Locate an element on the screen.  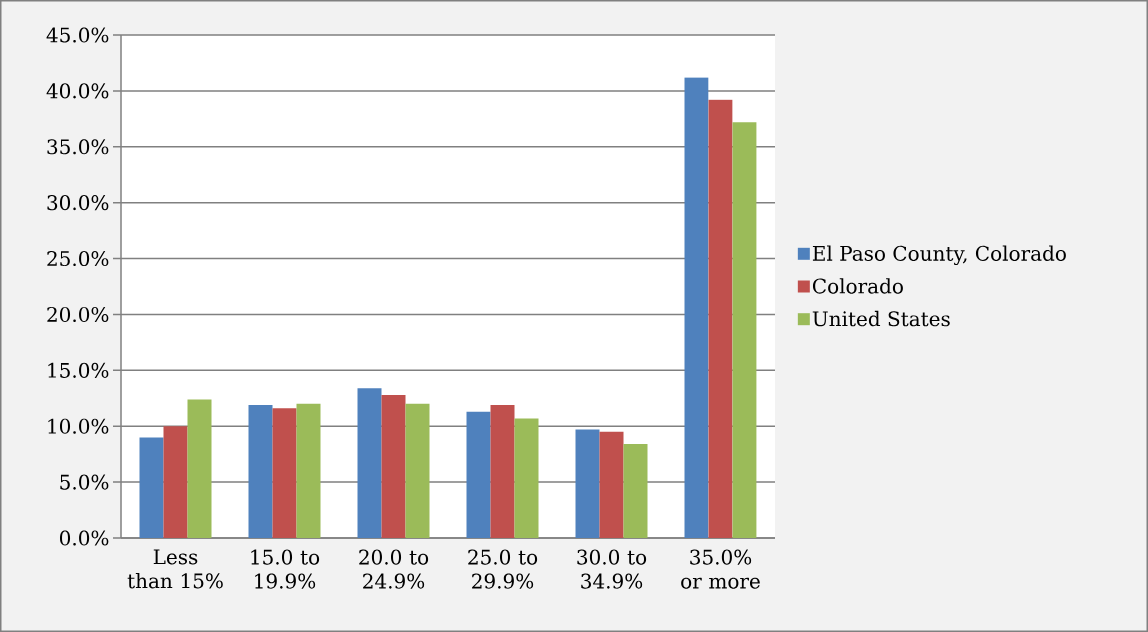
y-tick-label: 20.0% is located at coordinates (78, 314).